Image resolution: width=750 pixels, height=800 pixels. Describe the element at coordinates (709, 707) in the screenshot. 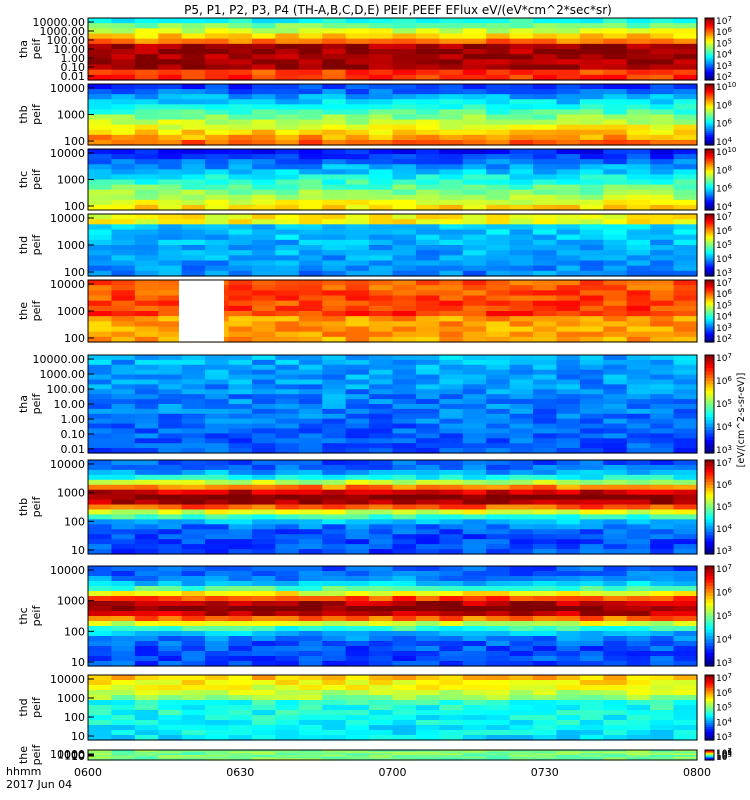

I see `colorbar-frame` at that location.